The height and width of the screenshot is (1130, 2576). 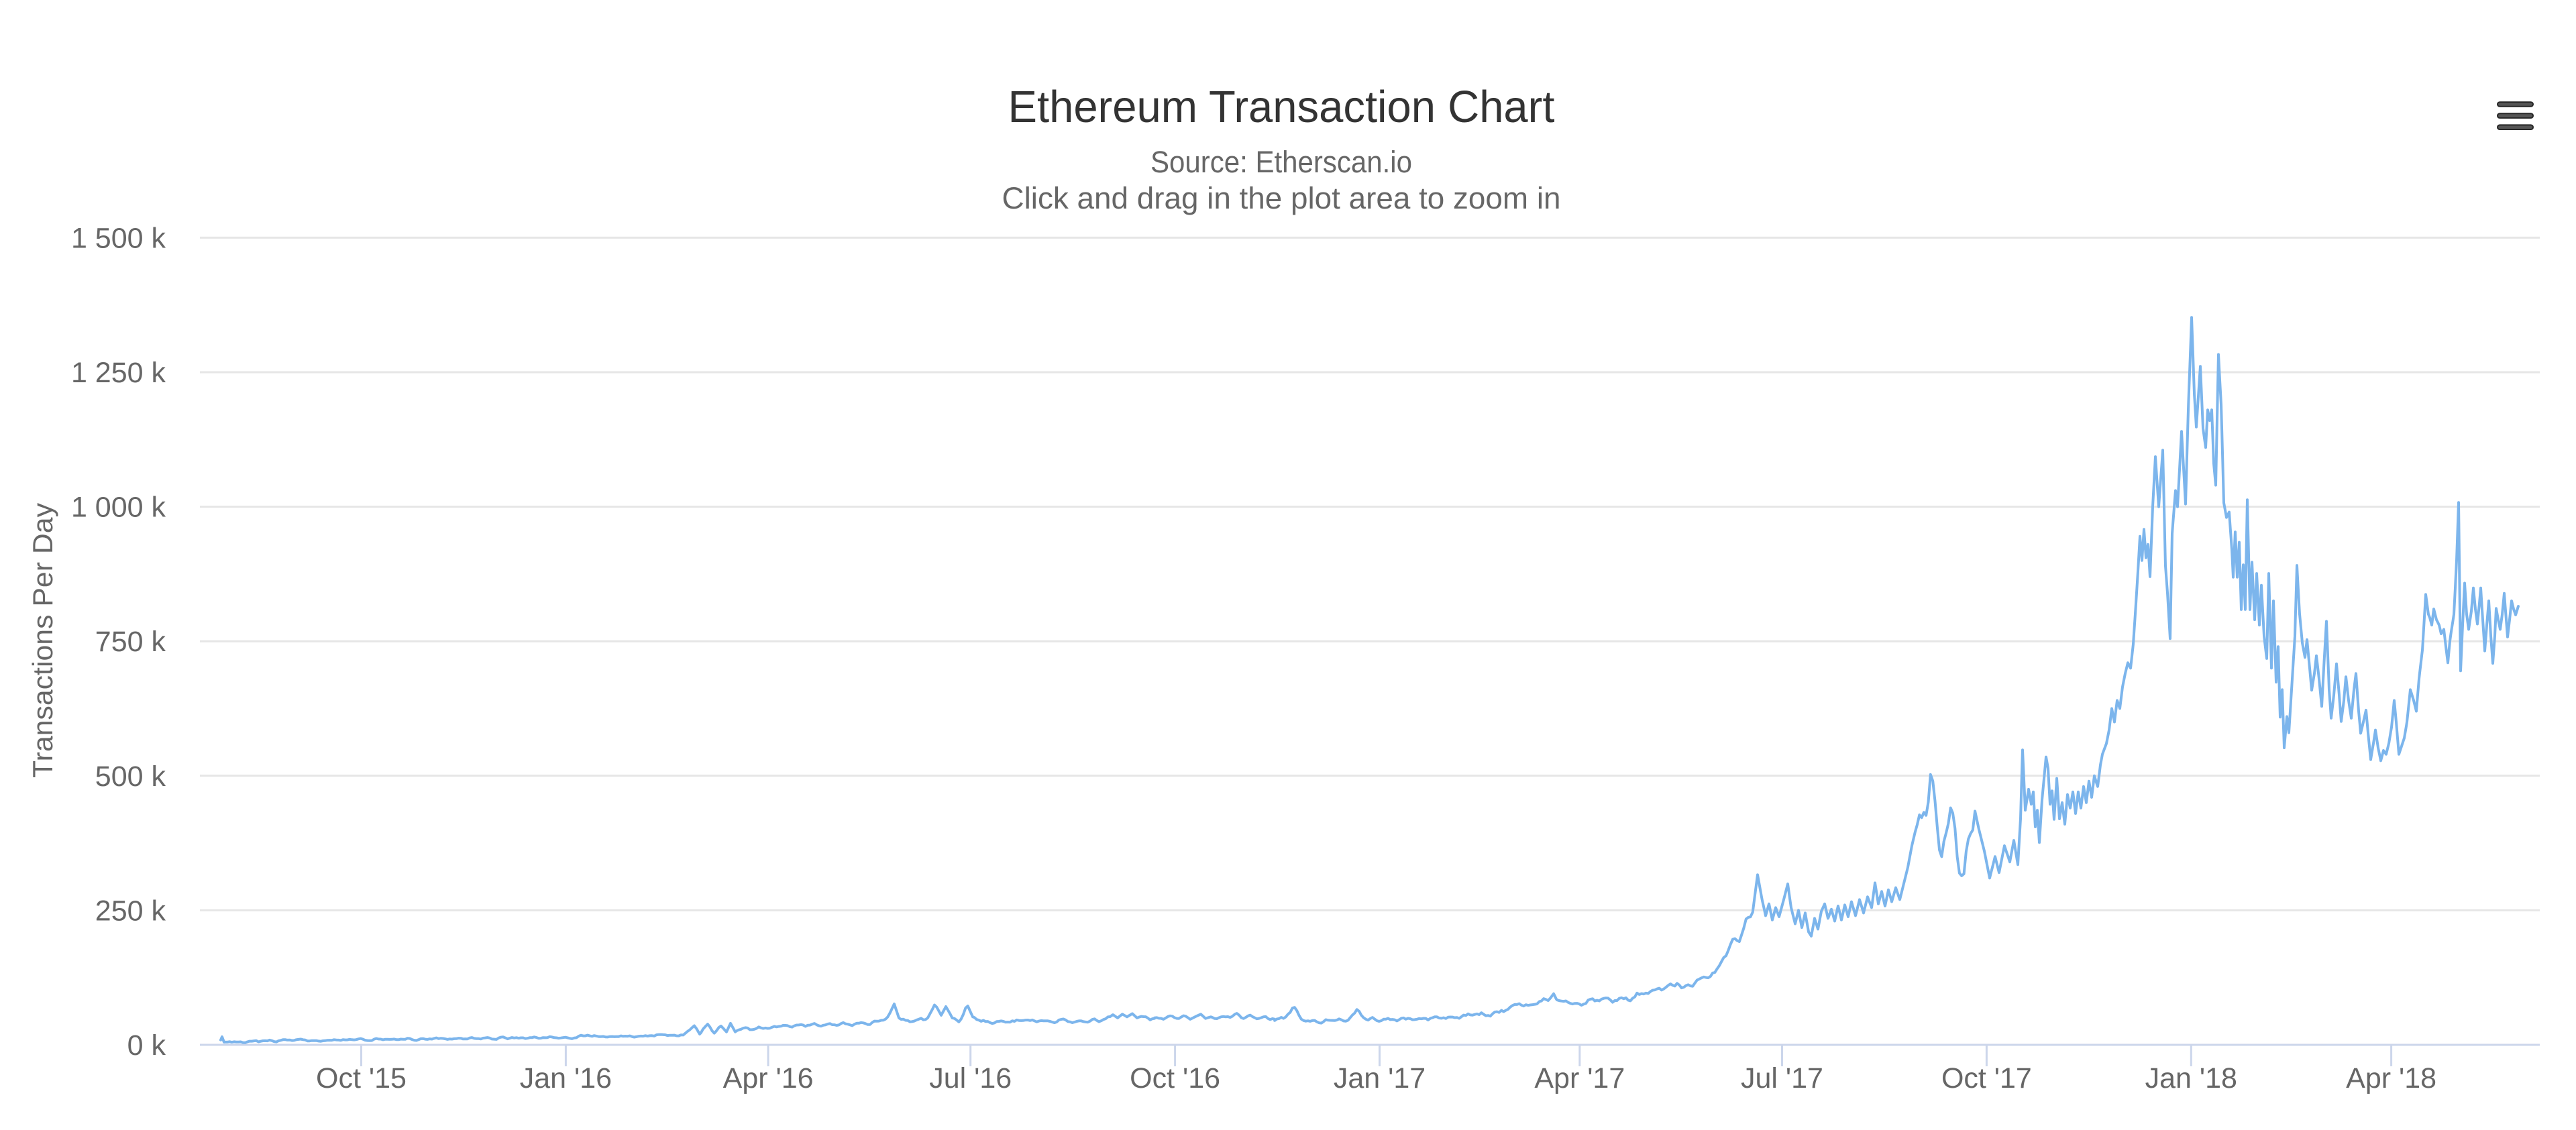 What do you see at coordinates (970, 1078) in the screenshot?
I see `svg-text: Jul '16` at bounding box center [970, 1078].